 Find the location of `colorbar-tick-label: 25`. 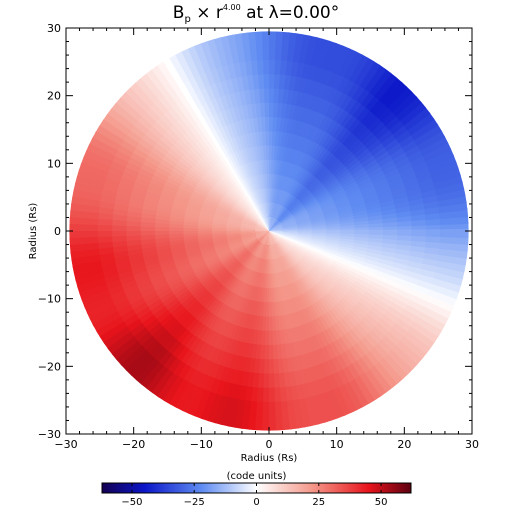

colorbar-tick-label: 25 is located at coordinates (318, 502).